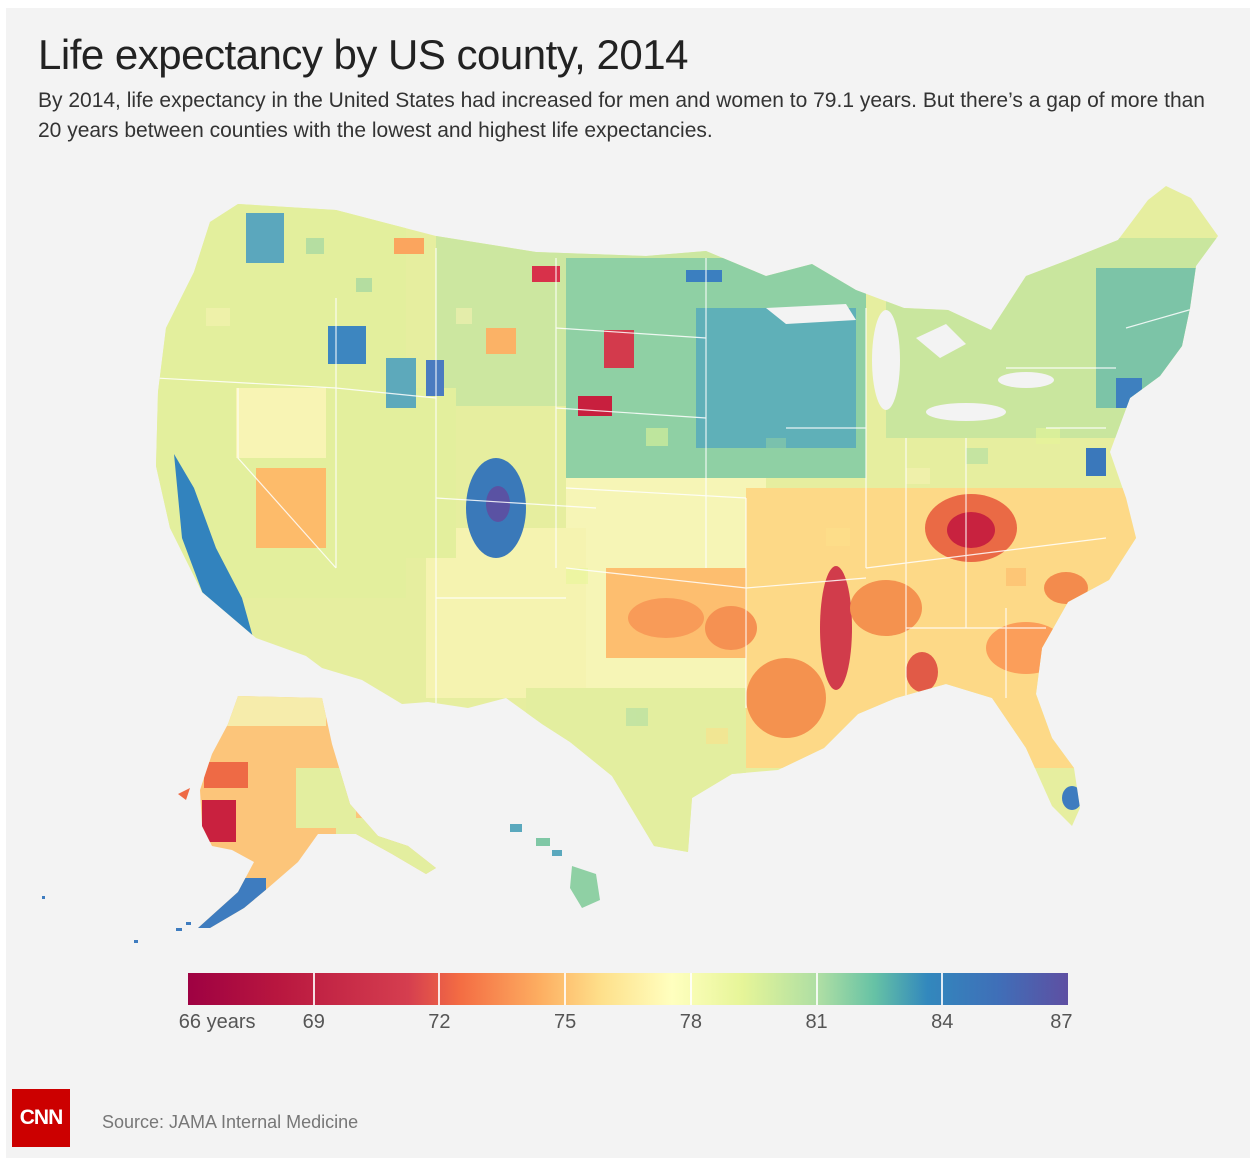  Describe the element at coordinates (41, 1118) in the screenshot. I see `cnn-logo: CNN` at that location.